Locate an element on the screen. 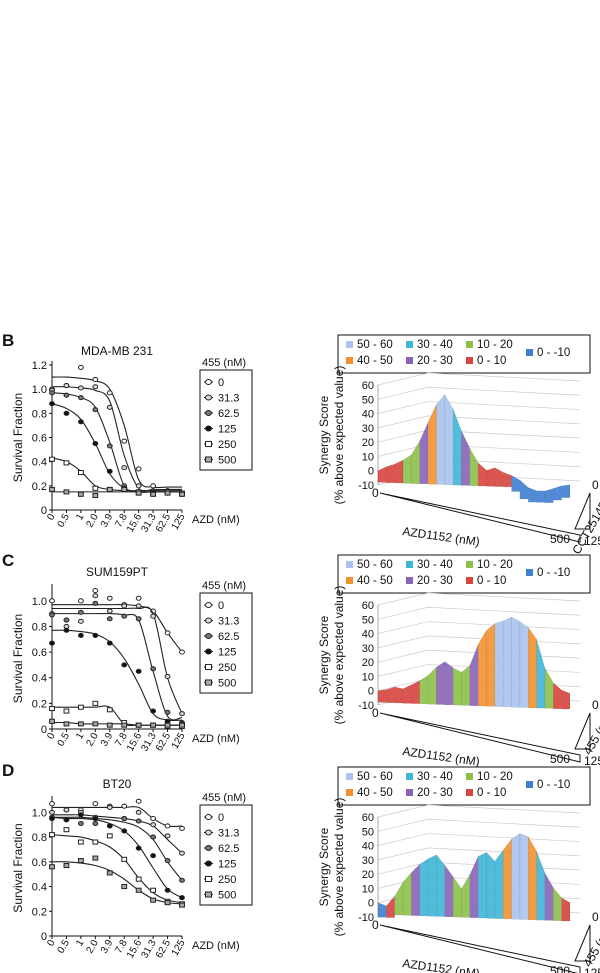  z-tick-label: 30 is located at coordinates (368, 861).